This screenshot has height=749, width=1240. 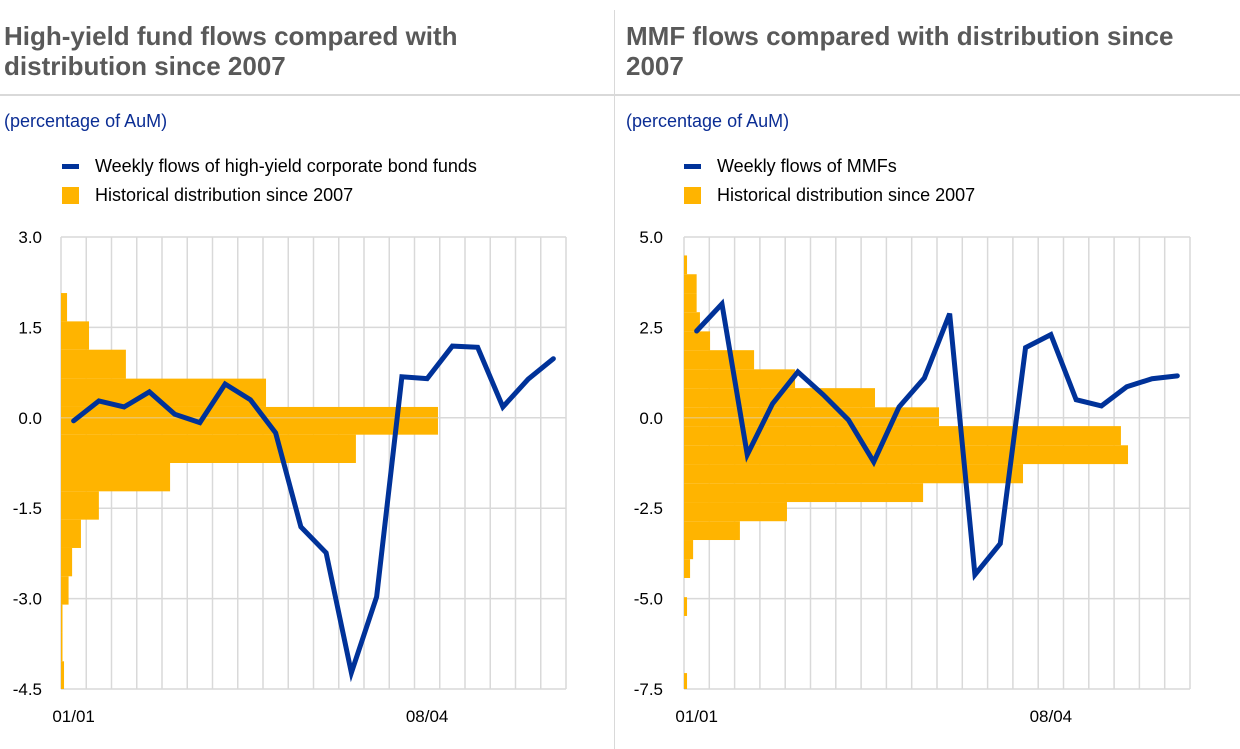 I want to click on legend-label: Weekly flows of MMFs, so click(x=807, y=166).